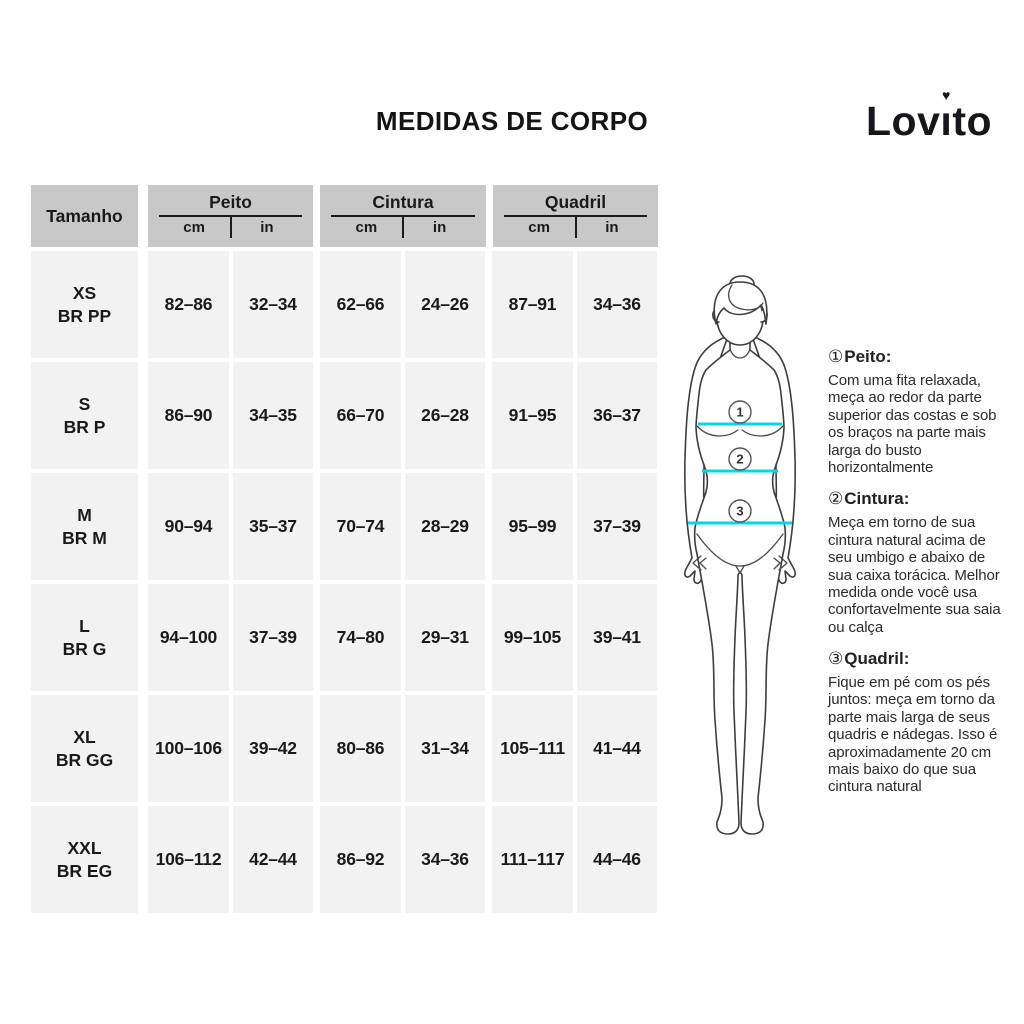 The height and width of the screenshot is (1024, 1024). Describe the element at coordinates (230, 226) in the screenshot. I see `group-units-peito: cm in` at that location.